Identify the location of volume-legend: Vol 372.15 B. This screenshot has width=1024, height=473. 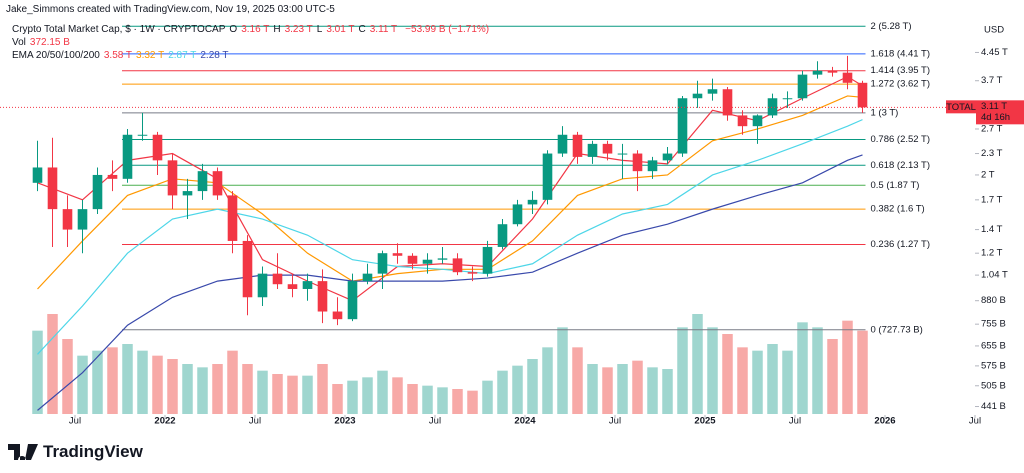
(43, 42).